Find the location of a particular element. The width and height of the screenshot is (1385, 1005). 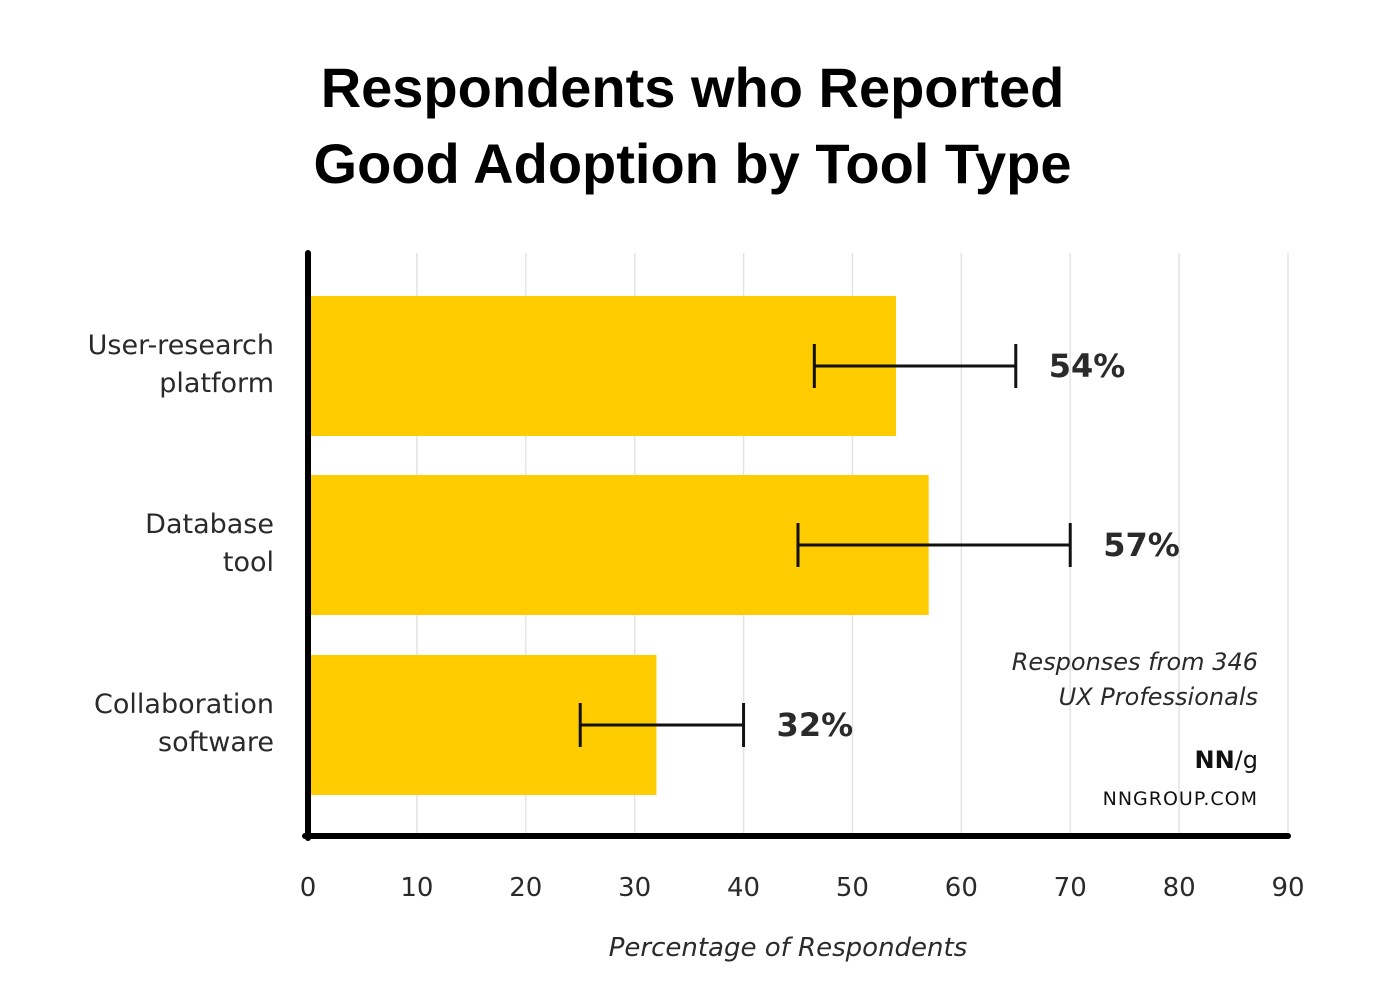

x-tick-label: 70 is located at coordinates (1070, 888).